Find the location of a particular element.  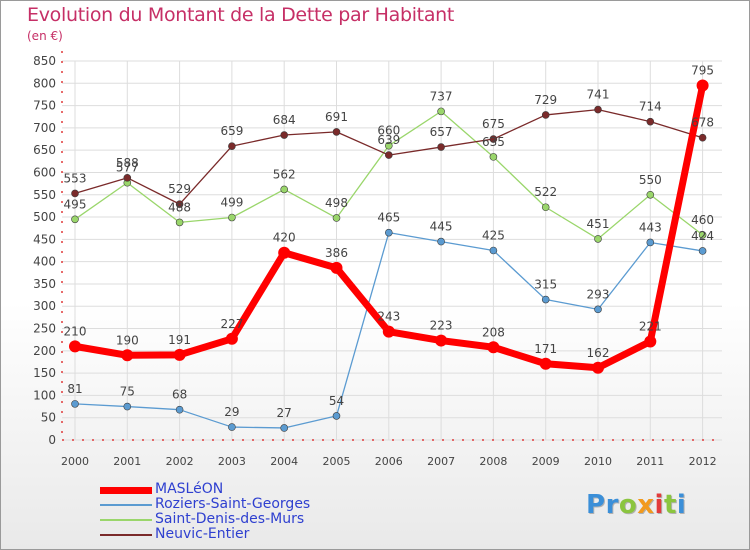

logo-letter: r is located at coordinates (612, 505).